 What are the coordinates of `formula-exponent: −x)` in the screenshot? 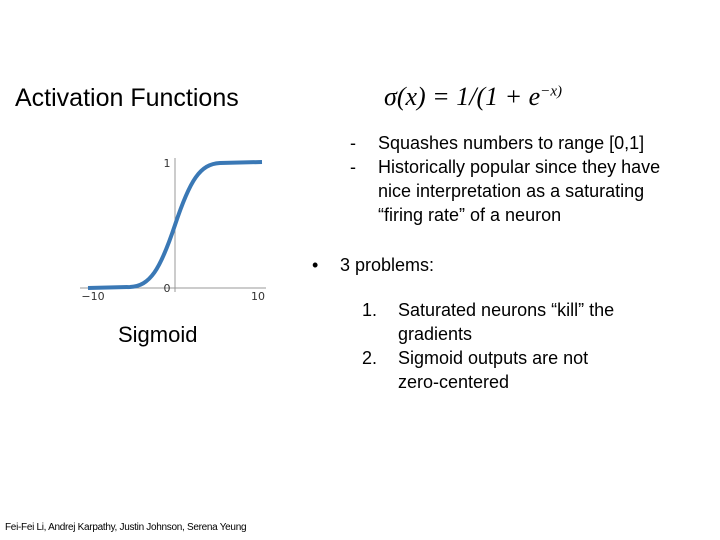 It's located at (551, 91).